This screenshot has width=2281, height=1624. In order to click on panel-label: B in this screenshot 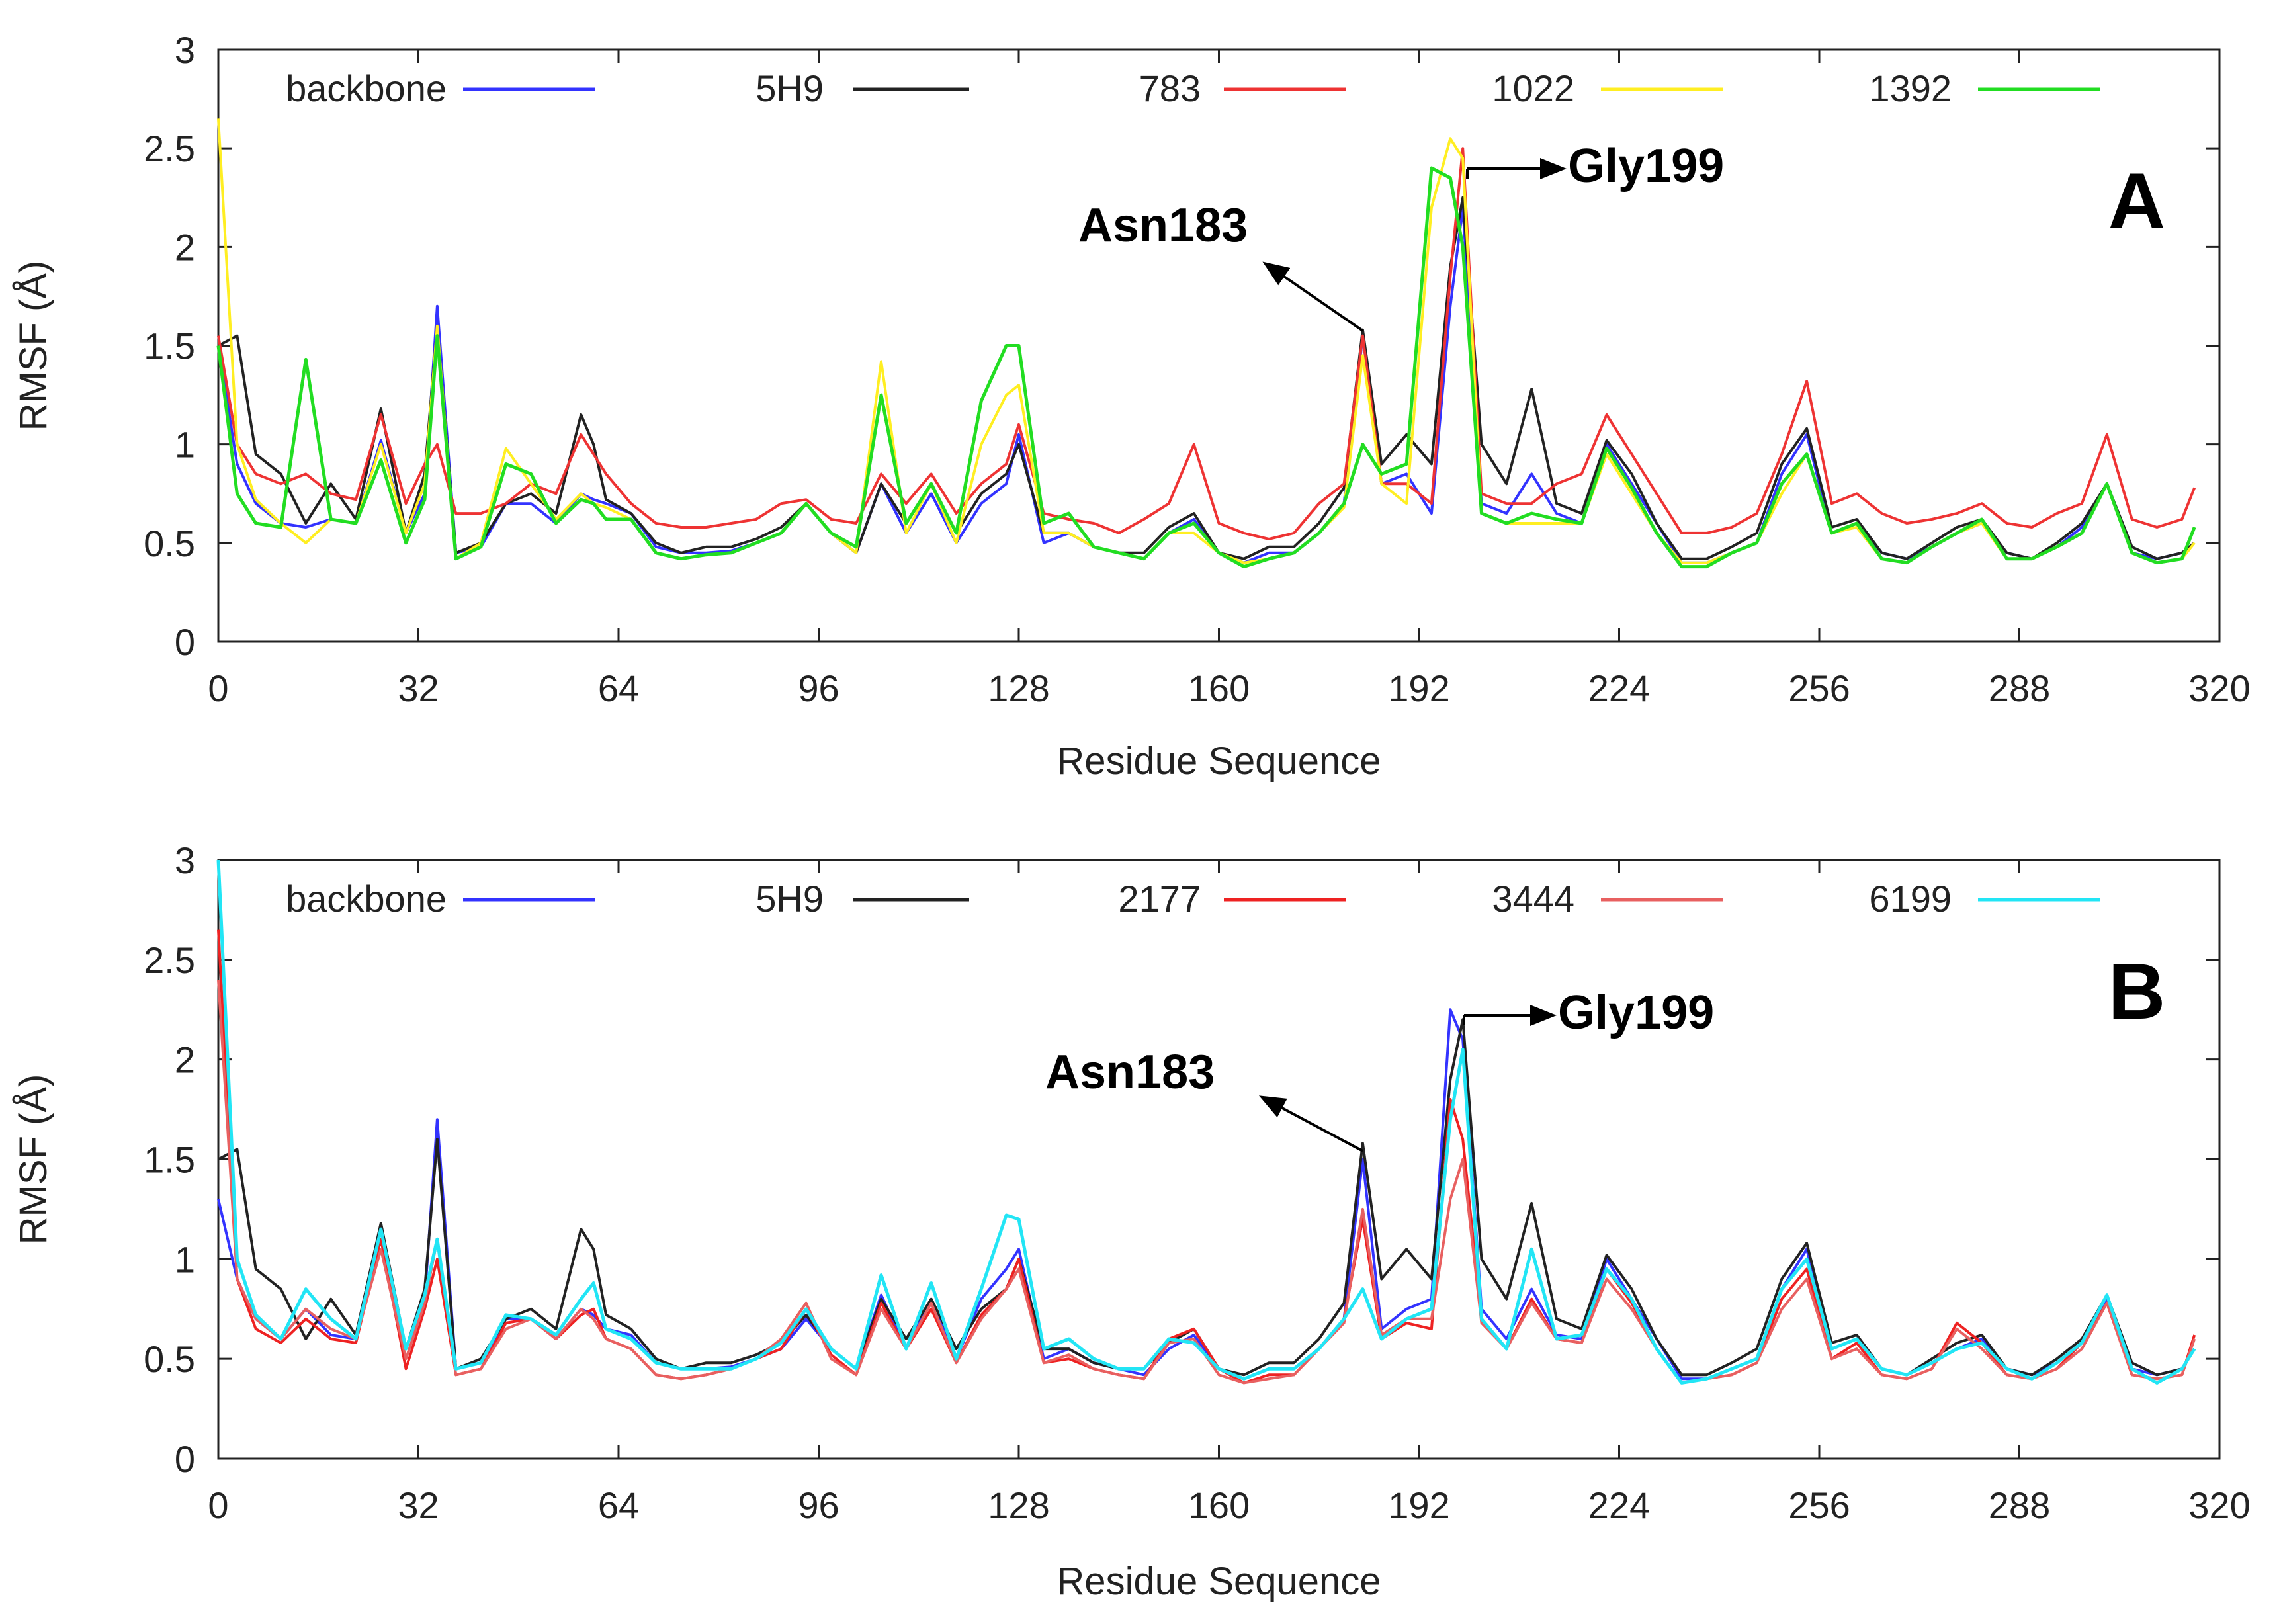, I will do `click(2137, 991)`.